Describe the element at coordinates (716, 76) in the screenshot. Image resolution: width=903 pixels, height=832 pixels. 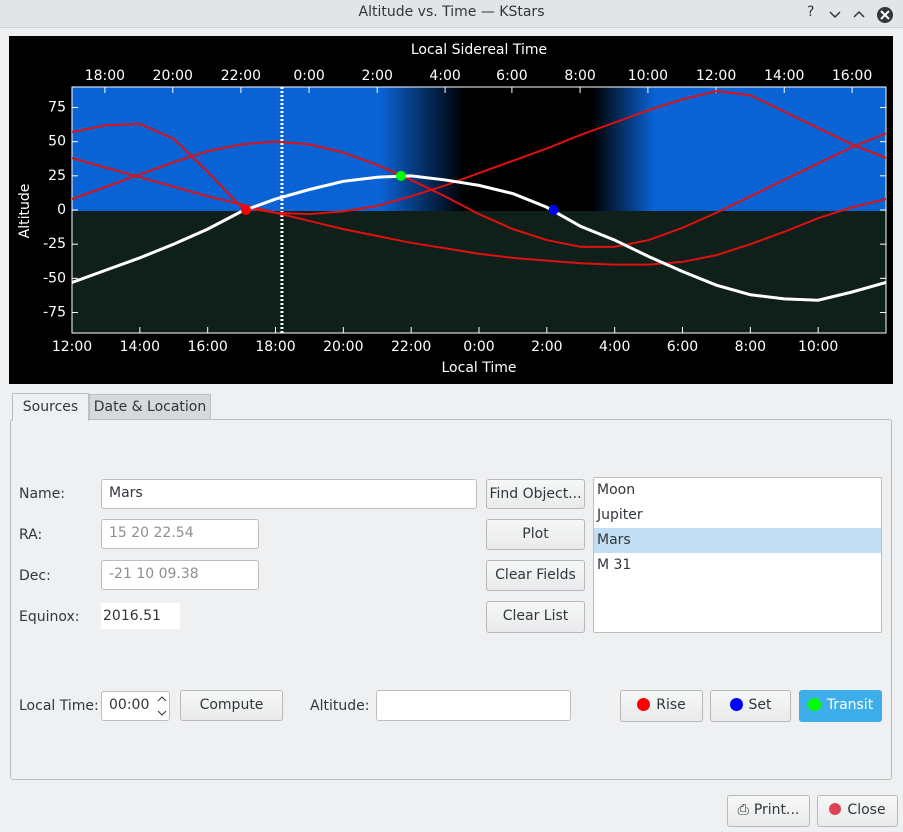
I see `x2-tick-label: 12:00` at that location.